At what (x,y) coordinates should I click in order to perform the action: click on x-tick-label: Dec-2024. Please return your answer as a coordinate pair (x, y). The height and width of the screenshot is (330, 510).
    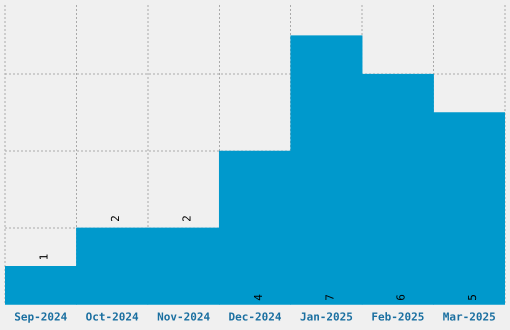
    Looking at the image, I should click on (255, 317).